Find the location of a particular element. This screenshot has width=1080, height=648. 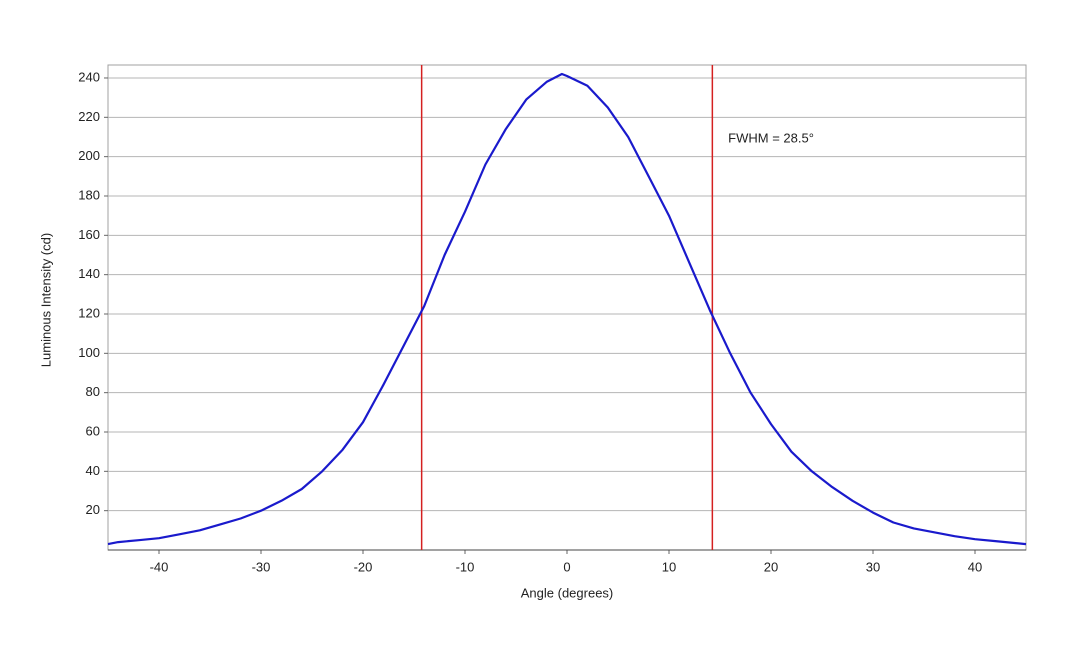

x-tick-label: -20 is located at coordinates (363, 566).